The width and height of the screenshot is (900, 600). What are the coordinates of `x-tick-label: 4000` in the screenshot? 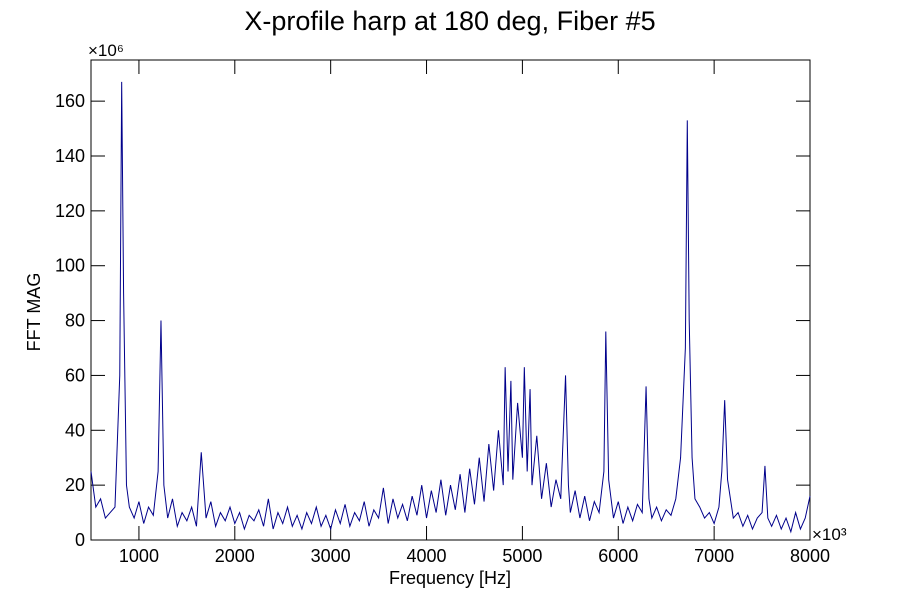 It's located at (427, 556).